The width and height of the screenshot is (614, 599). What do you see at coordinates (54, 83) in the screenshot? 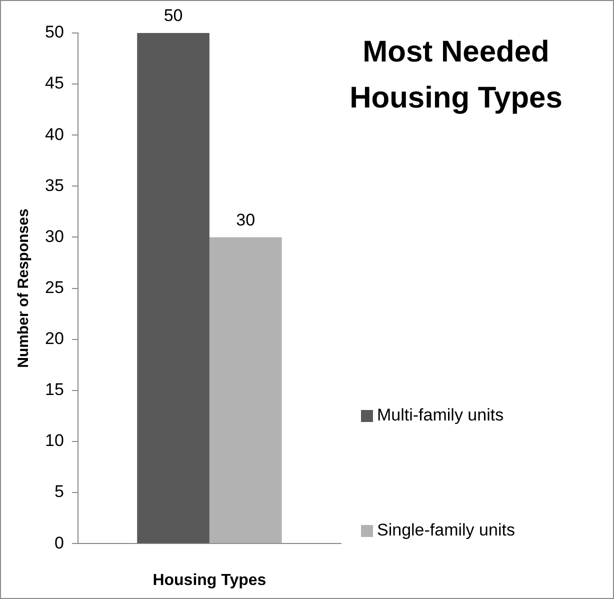
I see `y-tick-label: 45` at bounding box center [54, 83].